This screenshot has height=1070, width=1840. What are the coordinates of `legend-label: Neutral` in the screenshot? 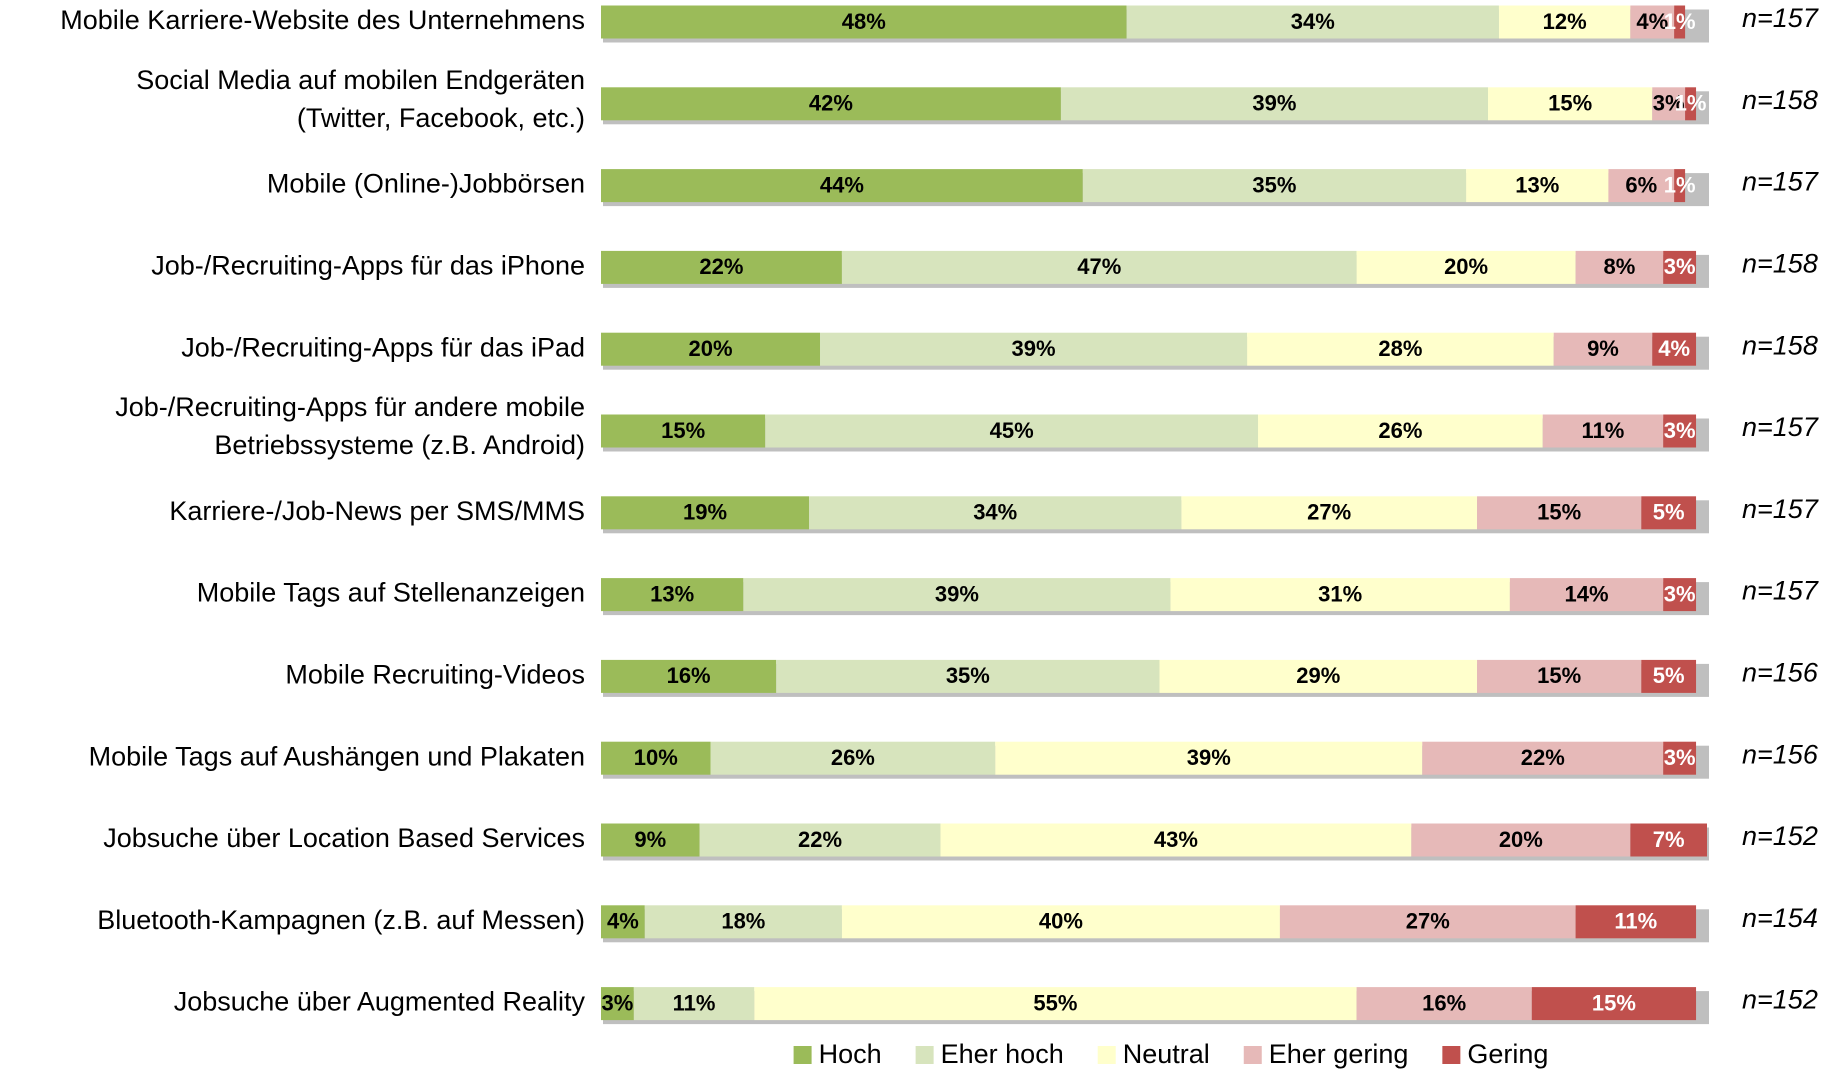 It's located at (1166, 1054).